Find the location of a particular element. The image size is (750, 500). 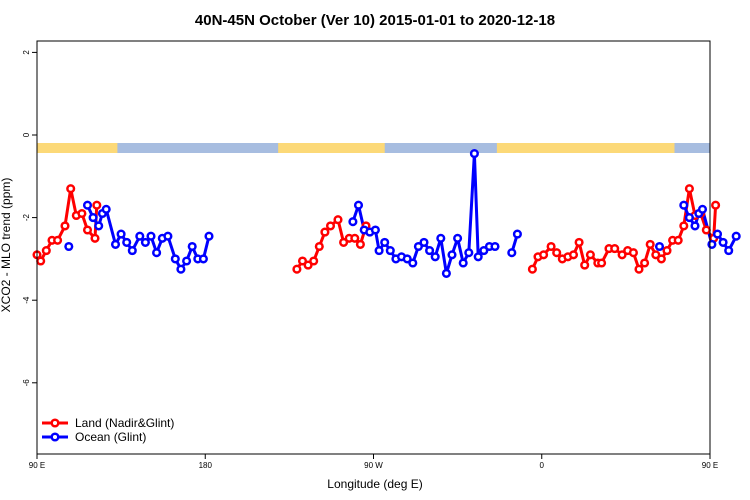

x-axis-label: Longitude (deg E) is located at coordinates (374, 484).